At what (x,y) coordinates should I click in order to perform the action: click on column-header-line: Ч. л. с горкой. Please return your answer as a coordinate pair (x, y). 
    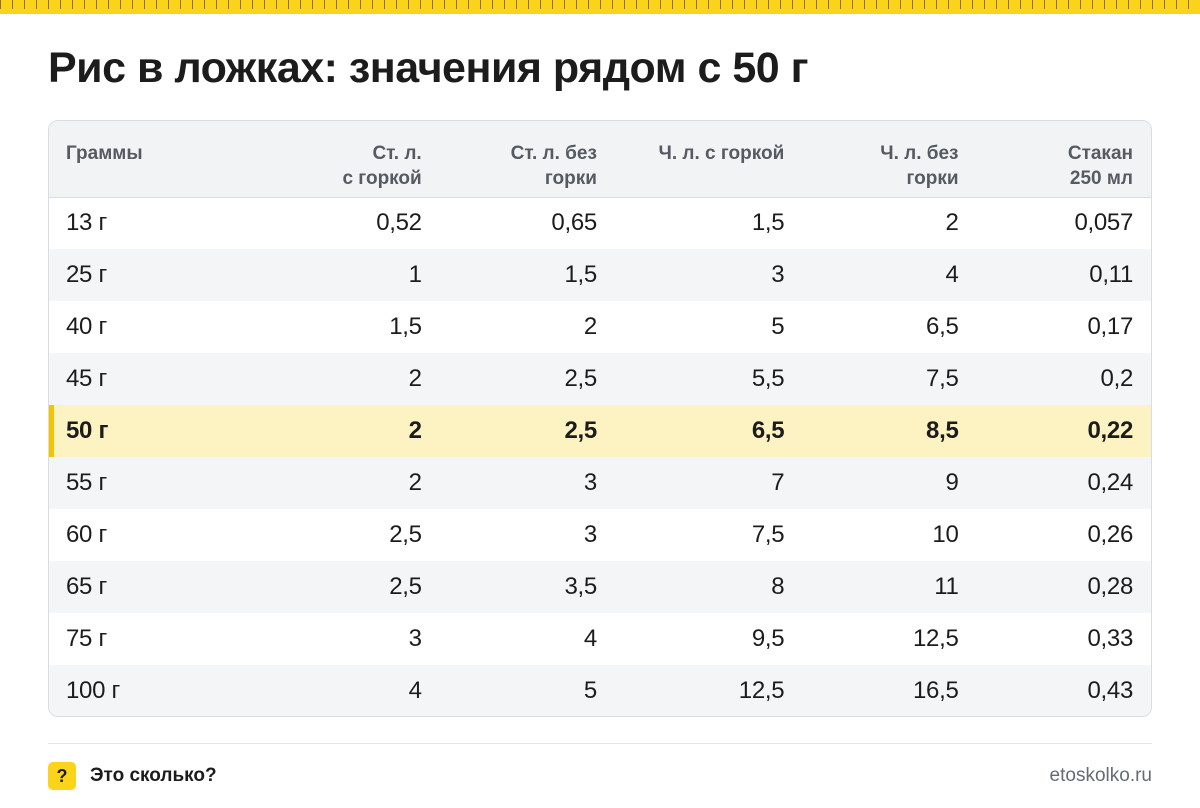
    Looking at the image, I should click on (721, 153).